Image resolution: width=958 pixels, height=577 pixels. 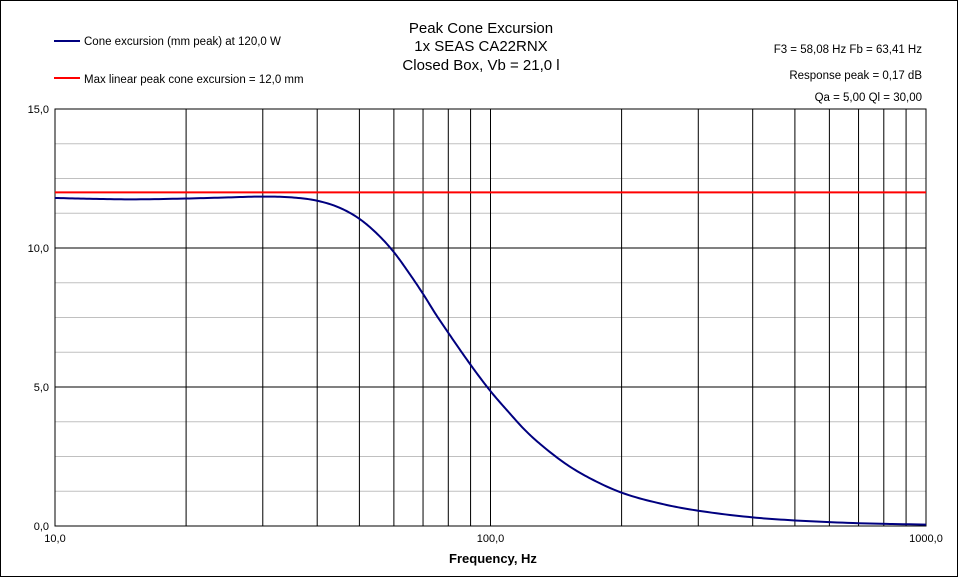 I want to click on x-tick-label: 1000,0, so click(x=926, y=539).